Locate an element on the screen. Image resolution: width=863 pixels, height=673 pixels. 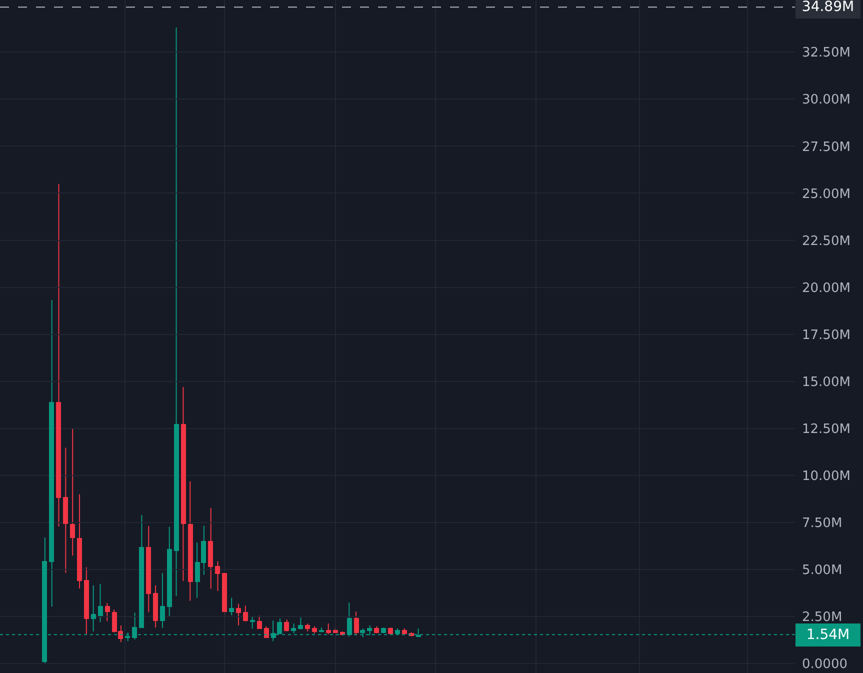
y-tick-label: 22.50M is located at coordinates (826, 241).